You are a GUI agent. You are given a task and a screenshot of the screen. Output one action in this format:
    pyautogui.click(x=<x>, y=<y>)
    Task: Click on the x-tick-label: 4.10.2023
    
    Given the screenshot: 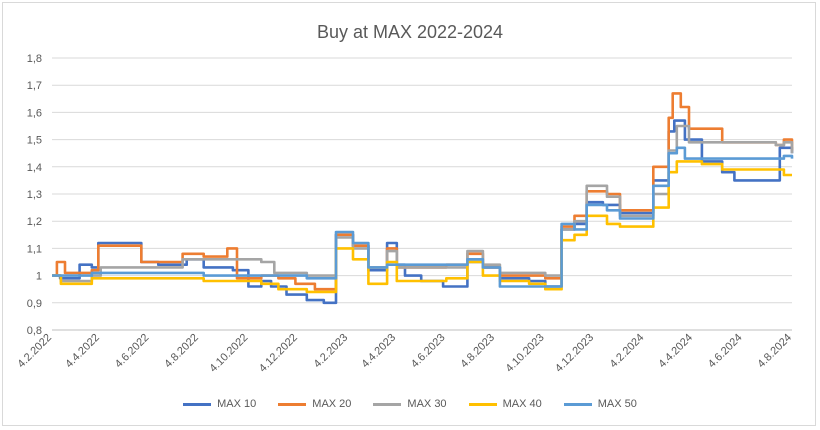 What is the action you would take?
    pyautogui.click(x=525, y=353)
    